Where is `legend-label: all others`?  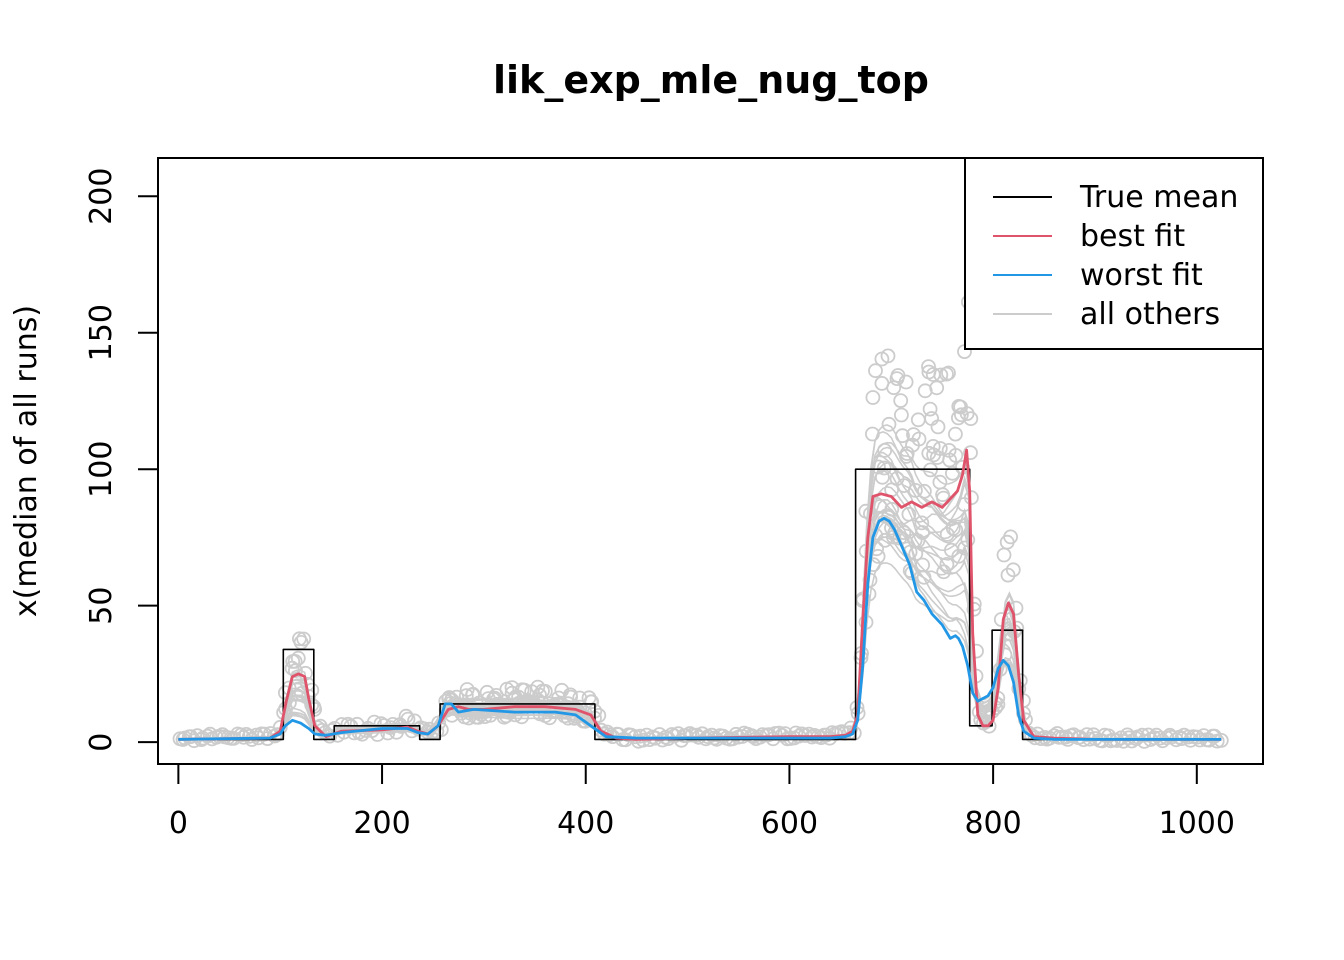
legend-label: all others is located at coordinates (1150, 314).